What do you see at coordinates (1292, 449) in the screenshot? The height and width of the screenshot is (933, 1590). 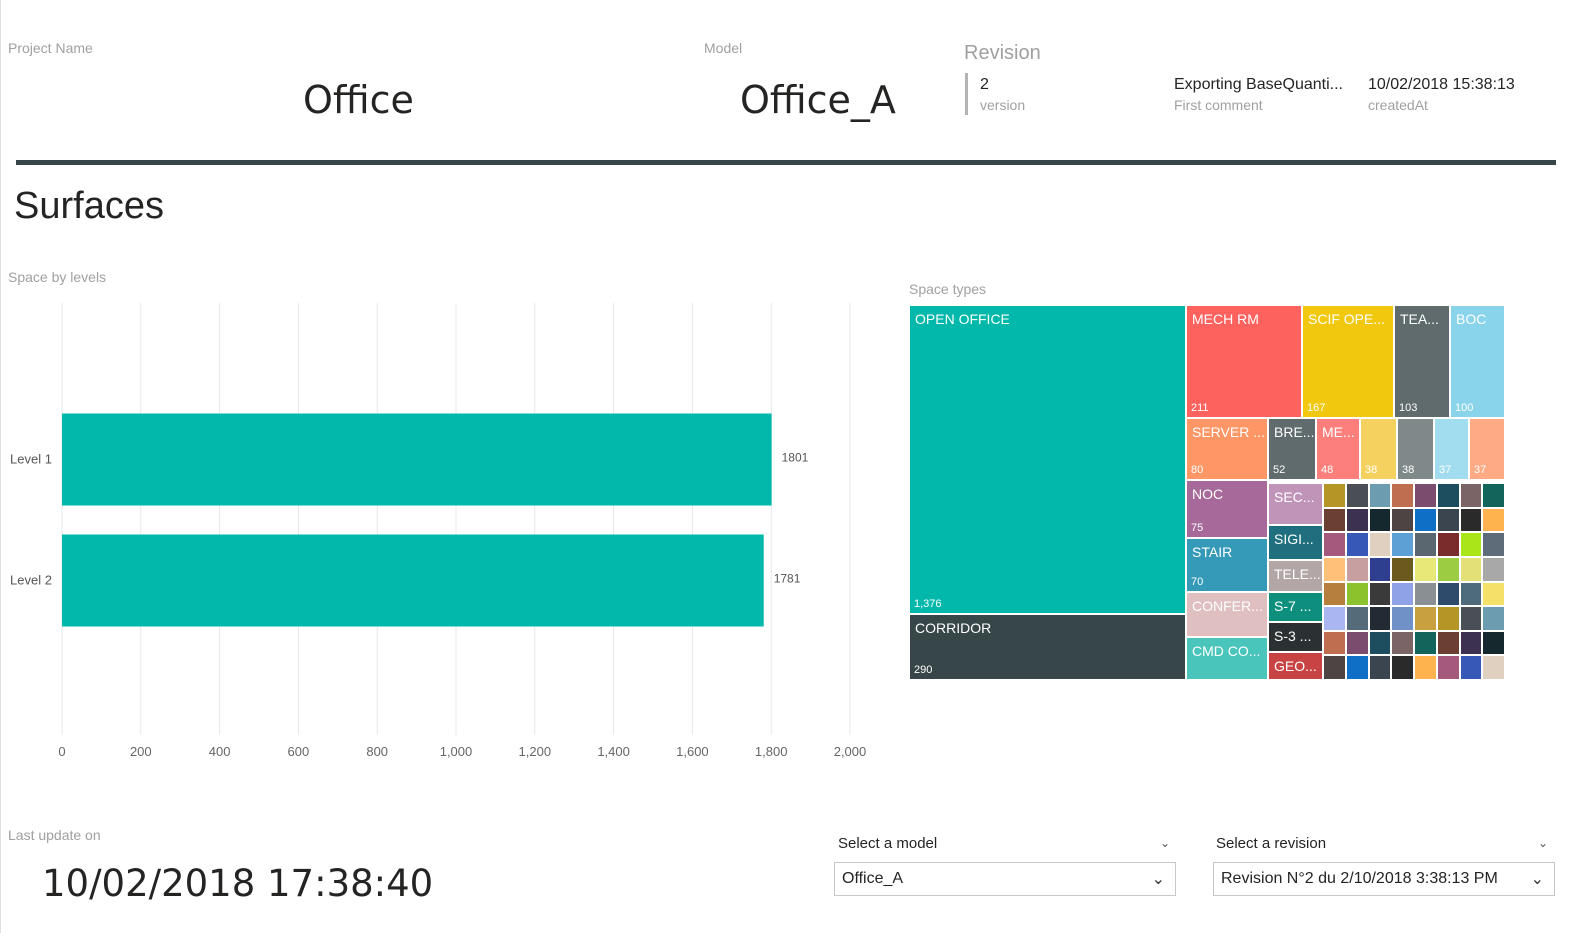 I see `treemap-cell: BRE... 52` at bounding box center [1292, 449].